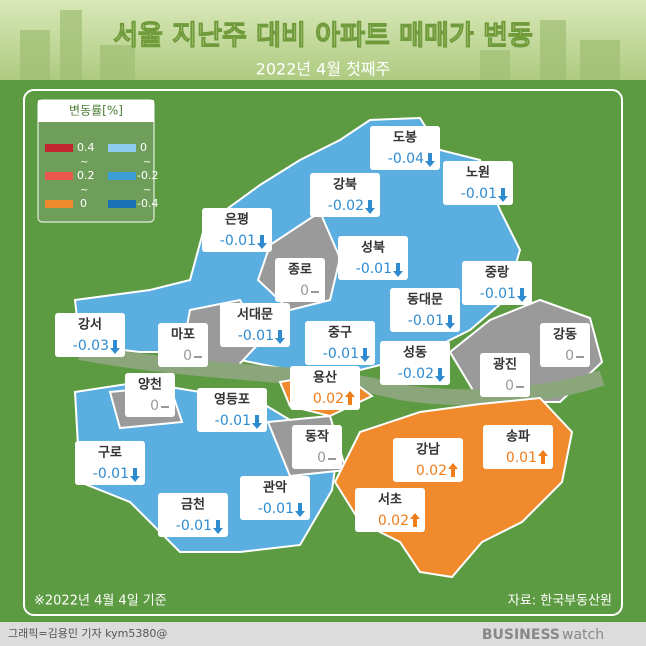 This screenshot has width=646, height=646. I want to click on district-name: 서대문, so click(255, 315).